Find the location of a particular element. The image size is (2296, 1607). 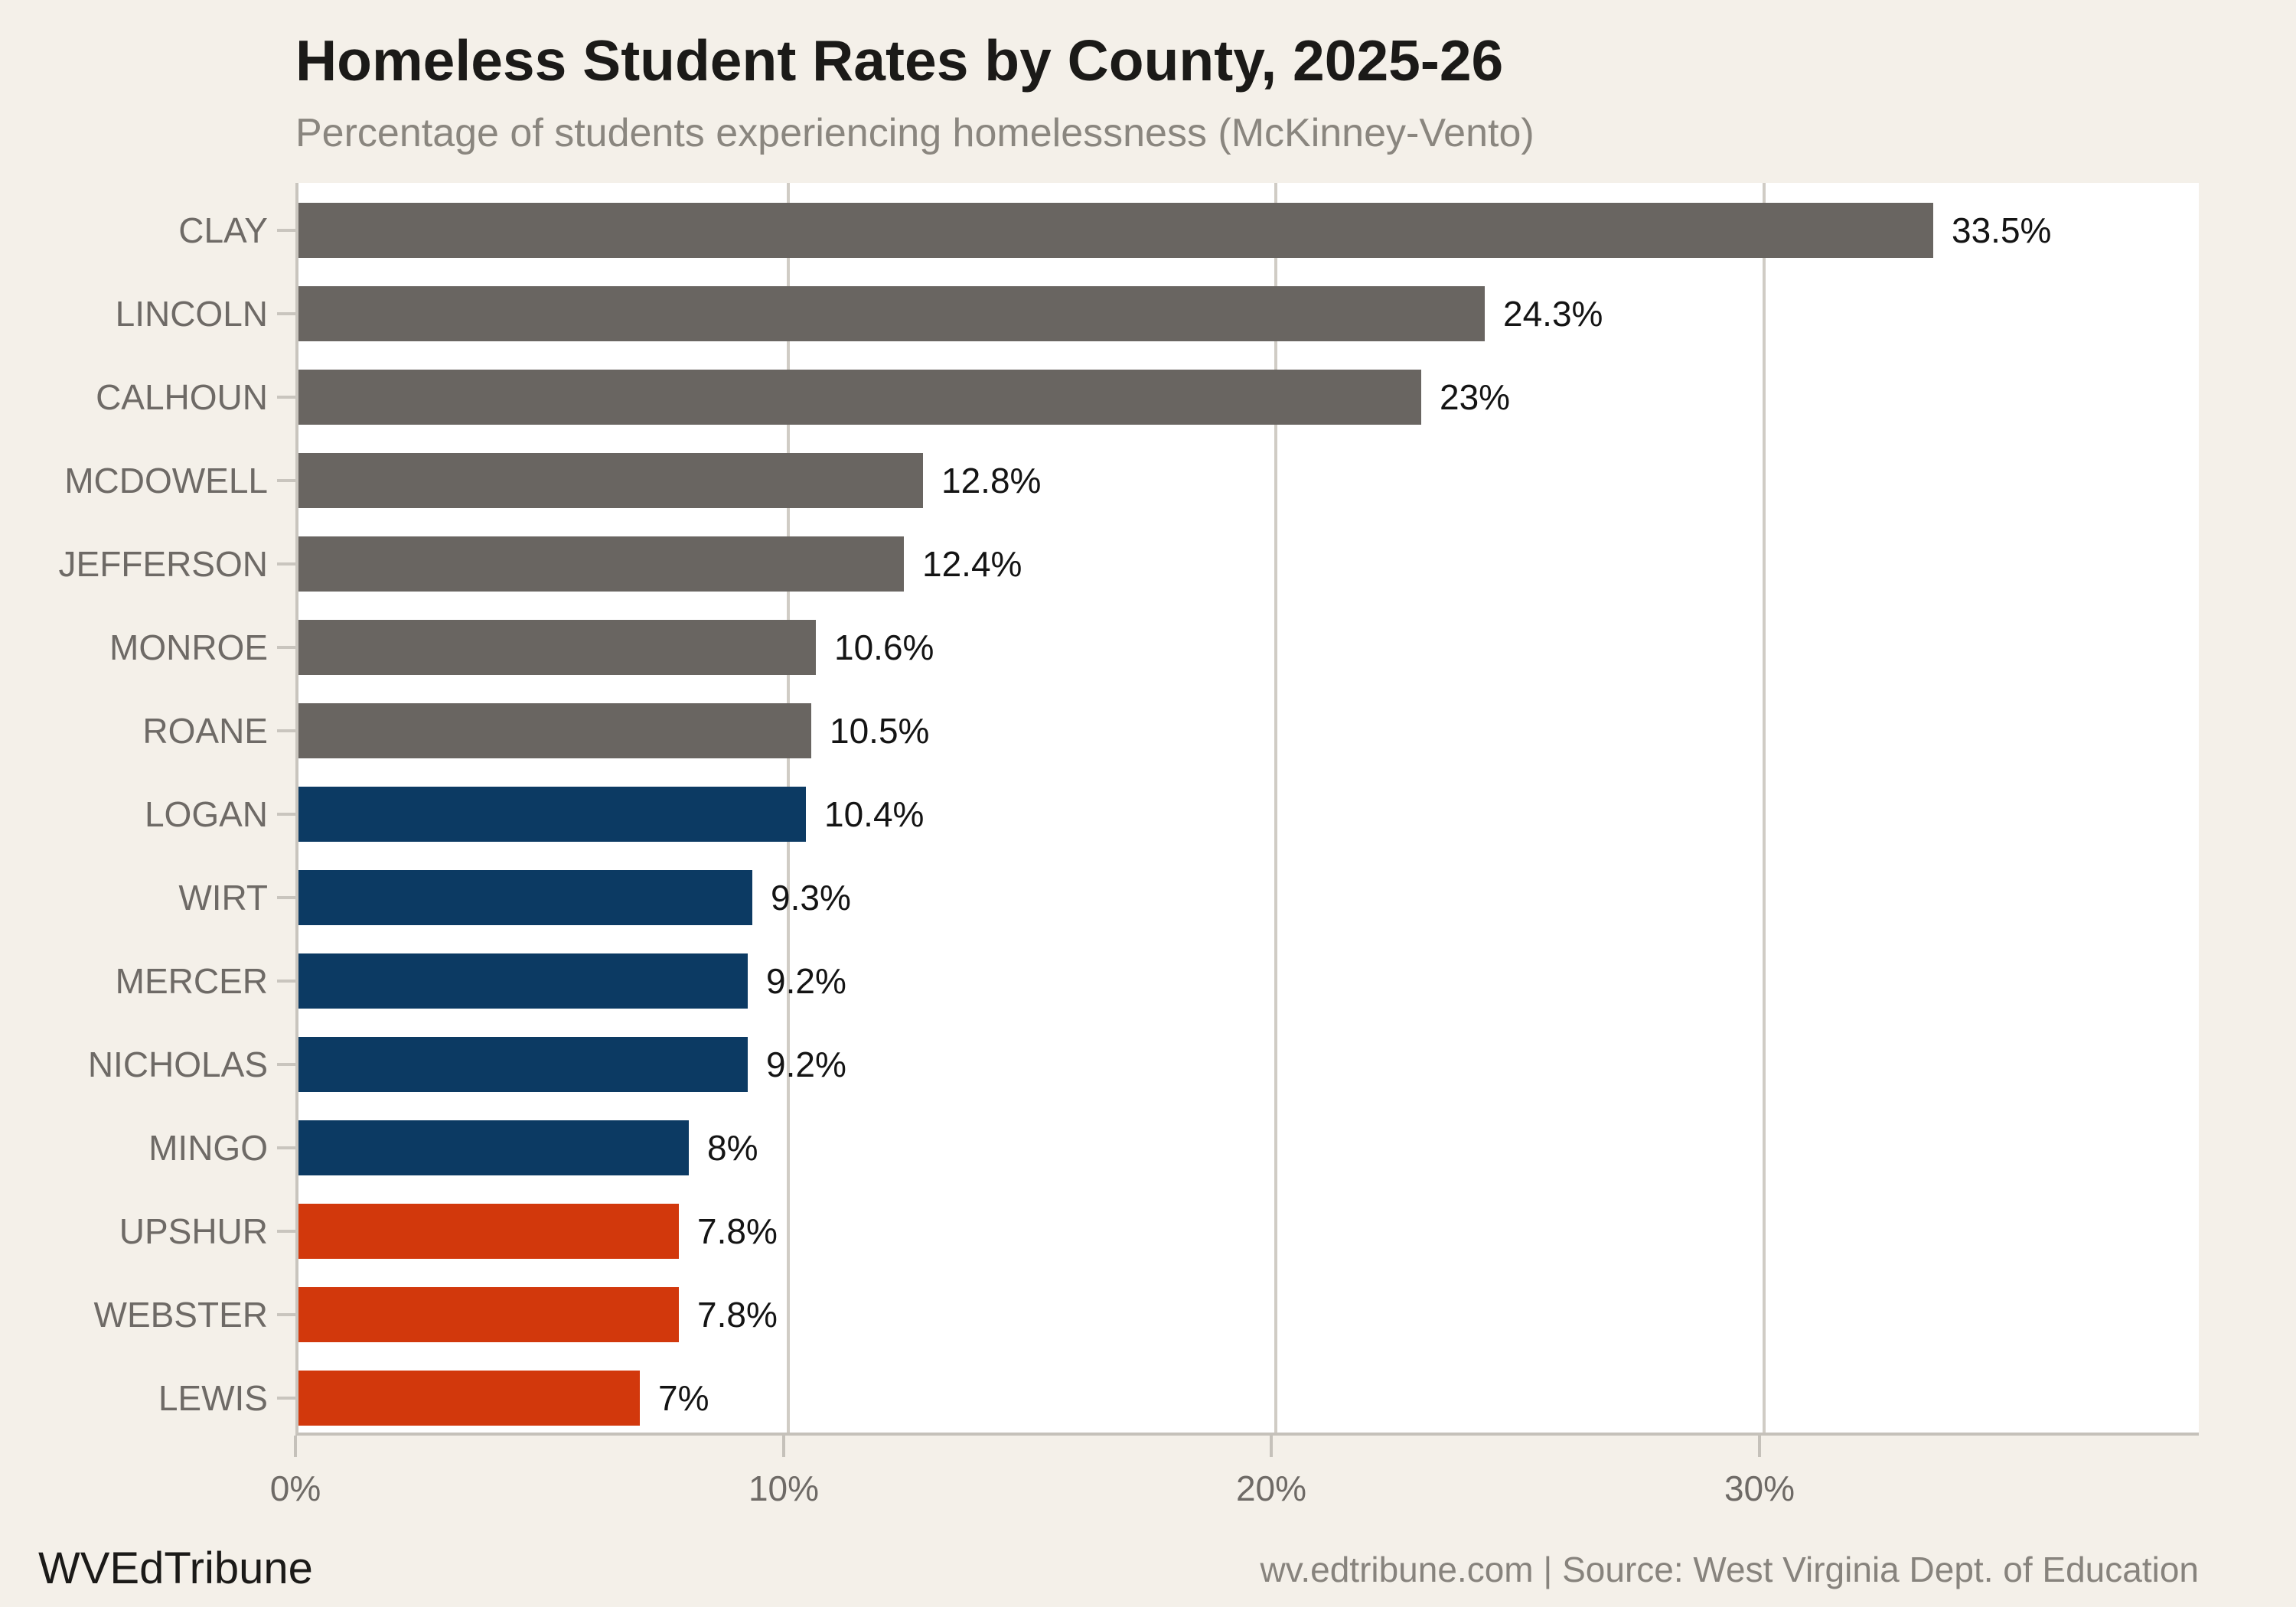

value-label-monroe: 10.6% is located at coordinates (884, 647).